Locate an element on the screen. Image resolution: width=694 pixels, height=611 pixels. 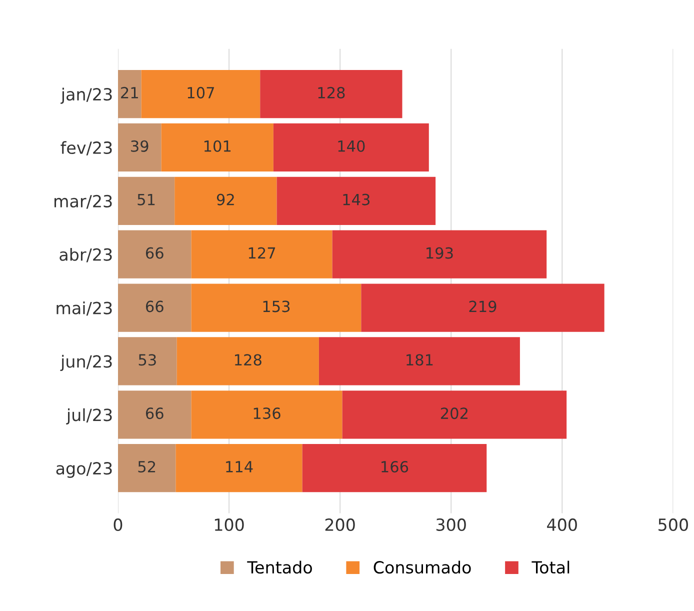
data-label: 114 is located at coordinates (239, 466).